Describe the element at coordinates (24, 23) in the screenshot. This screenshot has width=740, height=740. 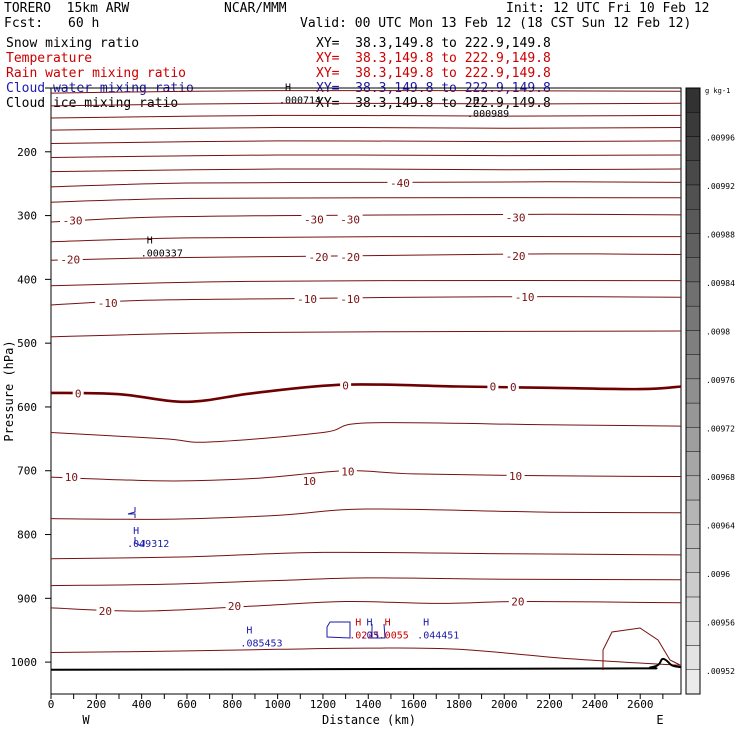
I see `forecast-label: Fcst:` at that location.